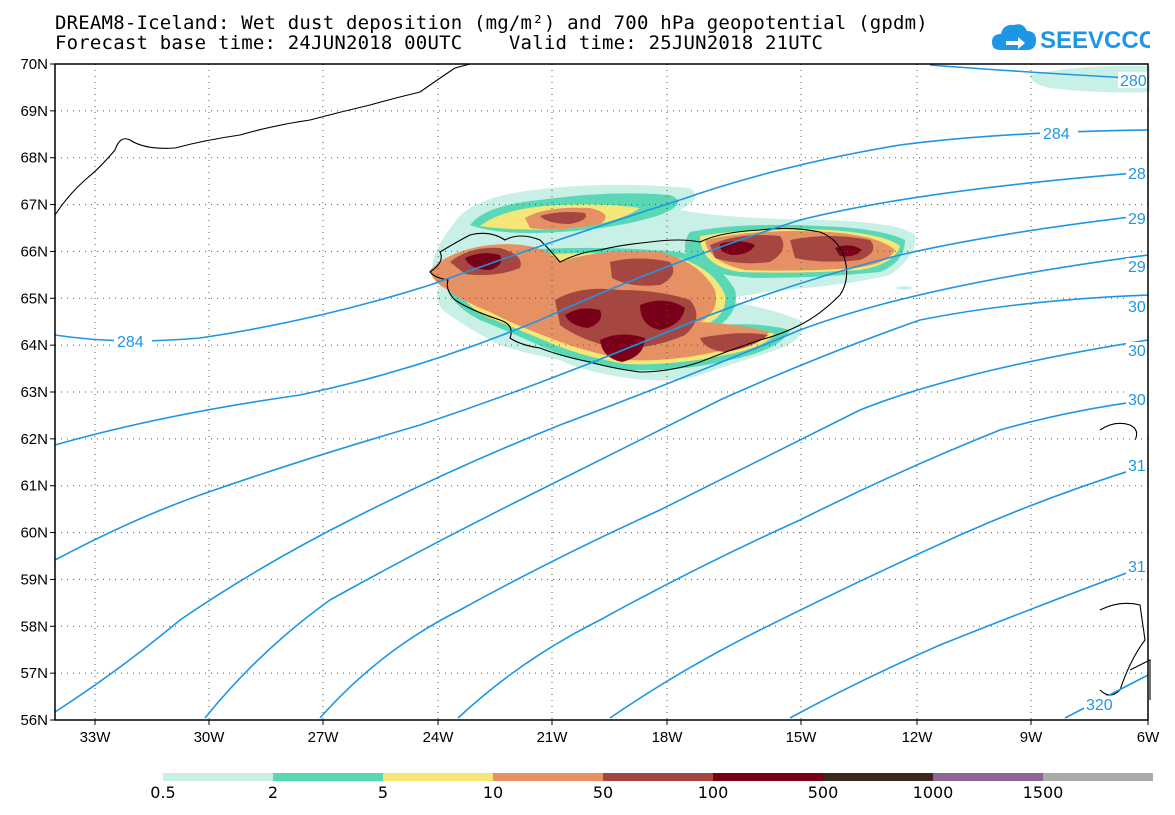 Image resolution: width=1175 pixels, height=815 pixels. Describe the element at coordinates (933, 792) in the screenshot. I see `colorbar-label: 1000` at that location.